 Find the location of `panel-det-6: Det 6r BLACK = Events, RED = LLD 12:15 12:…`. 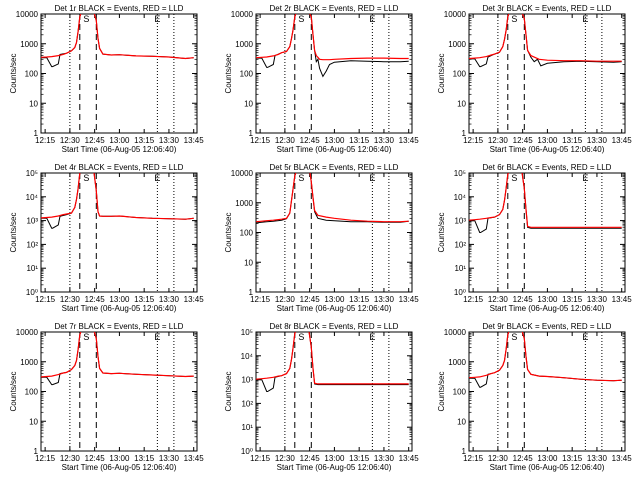

panel-det-6: Det 6r BLACK = Events, RED = LLD 12:15 12:… is located at coordinates (534, 238).